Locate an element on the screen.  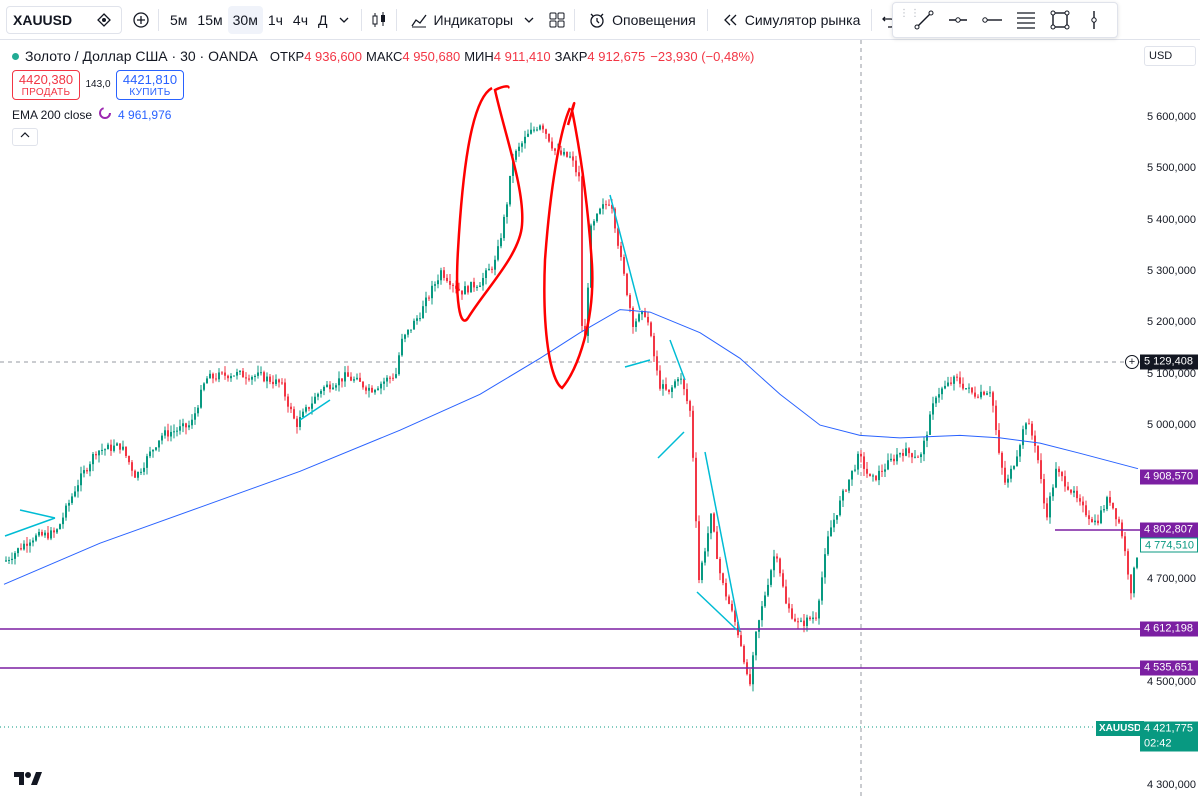
symbol-flag-icon is located at coordinates (104, 20).